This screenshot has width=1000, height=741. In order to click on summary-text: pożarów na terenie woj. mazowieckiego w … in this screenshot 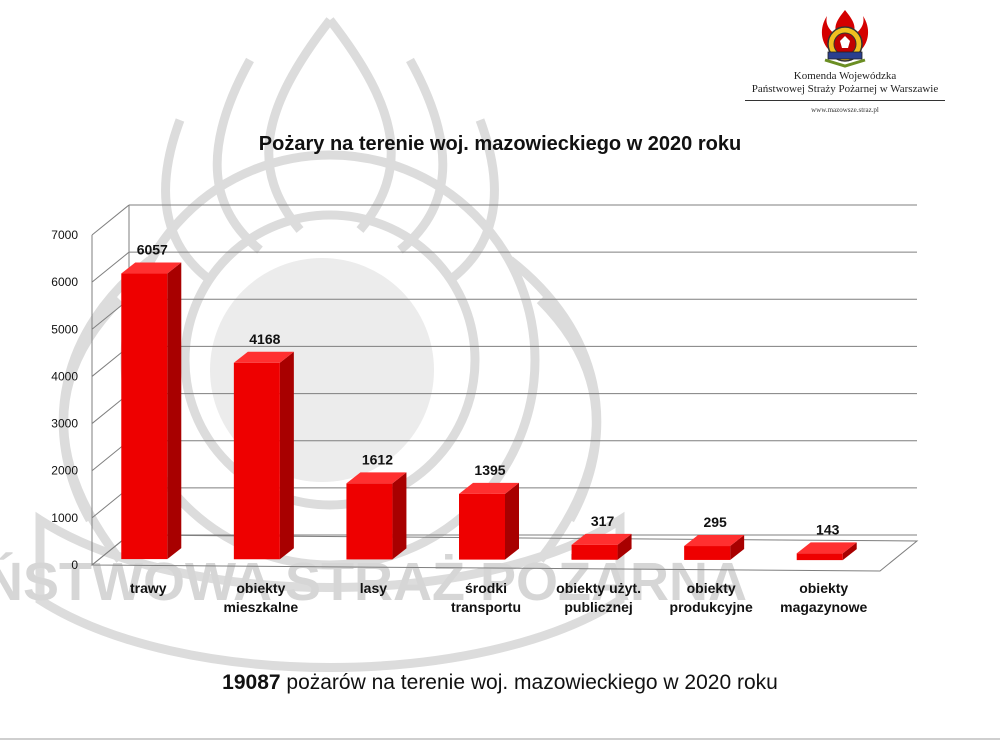, I will do `click(529, 682)`.